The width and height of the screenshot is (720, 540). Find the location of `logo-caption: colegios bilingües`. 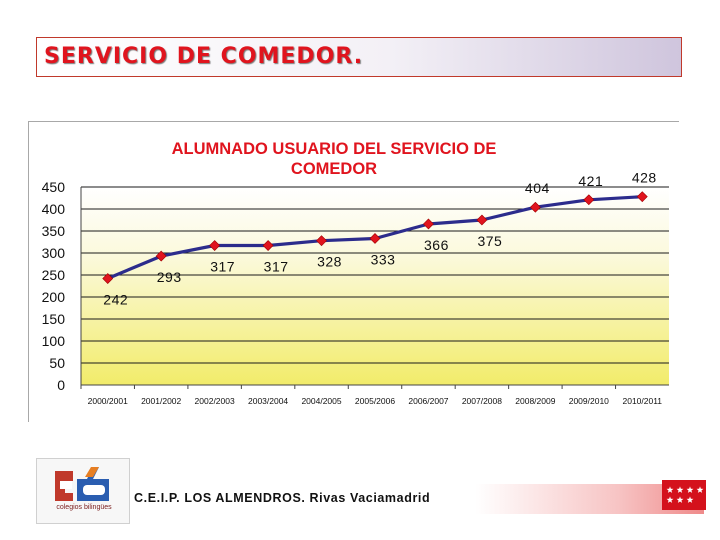

logo-caption: colegios bilingües is located at coordinates (84, 507).